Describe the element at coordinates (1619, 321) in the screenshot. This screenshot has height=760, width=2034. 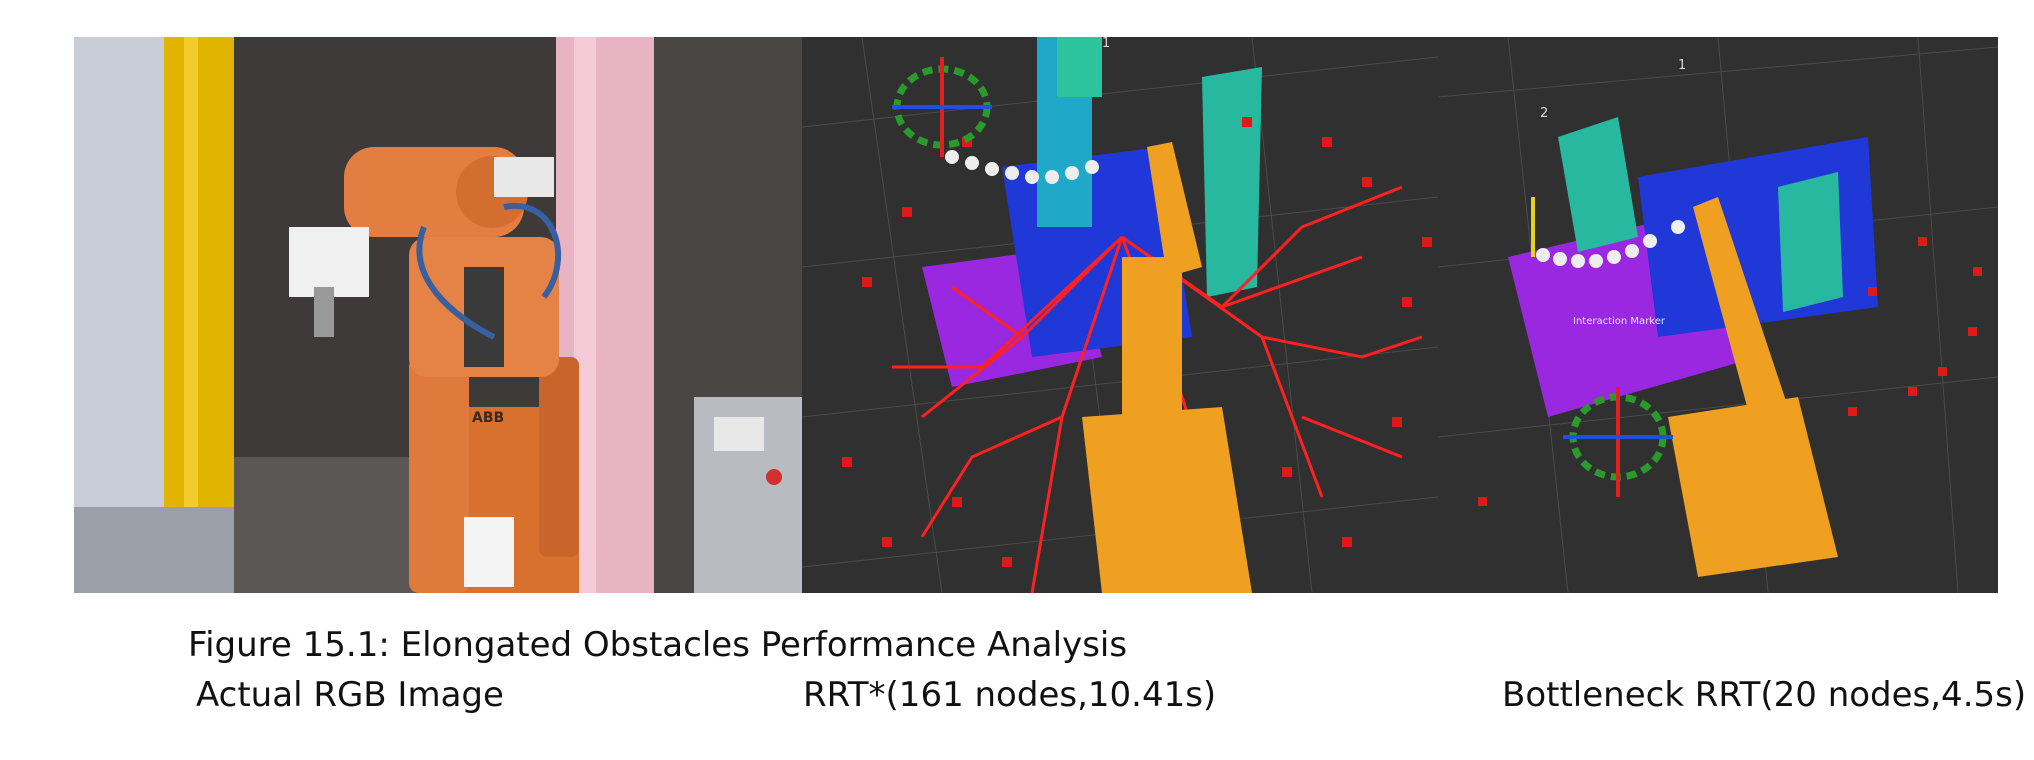
I see `interaction-marker-label: Interaction Marker` at that location.